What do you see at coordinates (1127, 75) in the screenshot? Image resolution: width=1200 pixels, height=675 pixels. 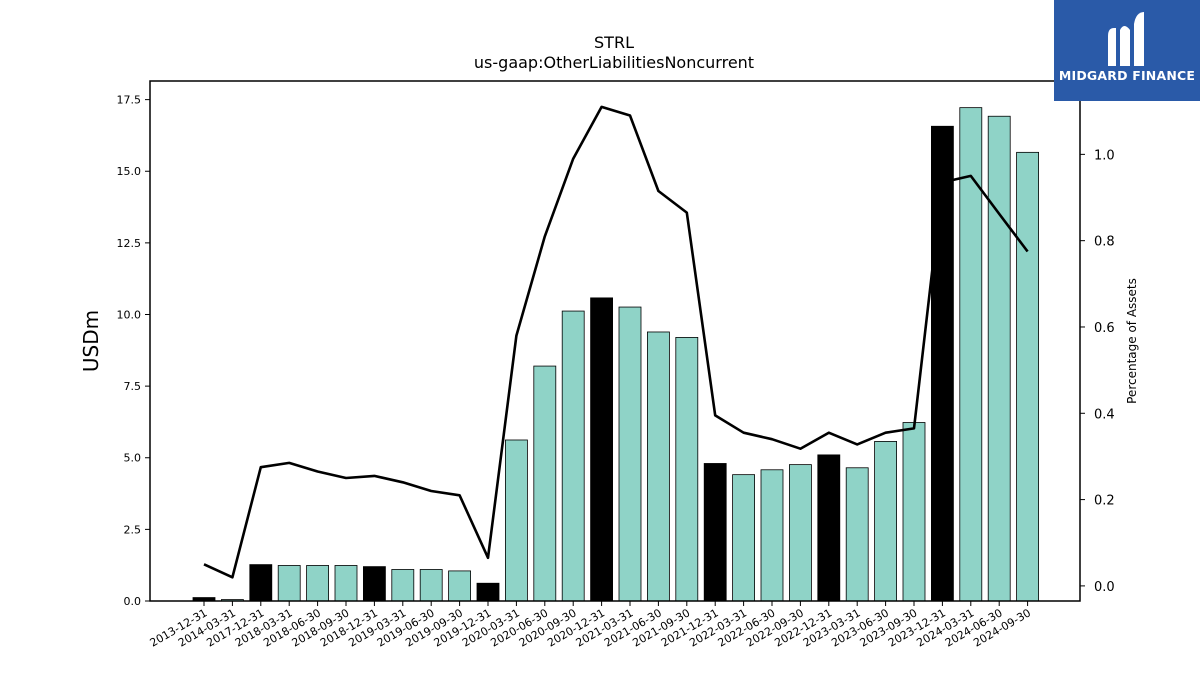 I see `logo-text: MIDGARD FINANCE` at bounding box center [1127, 75].